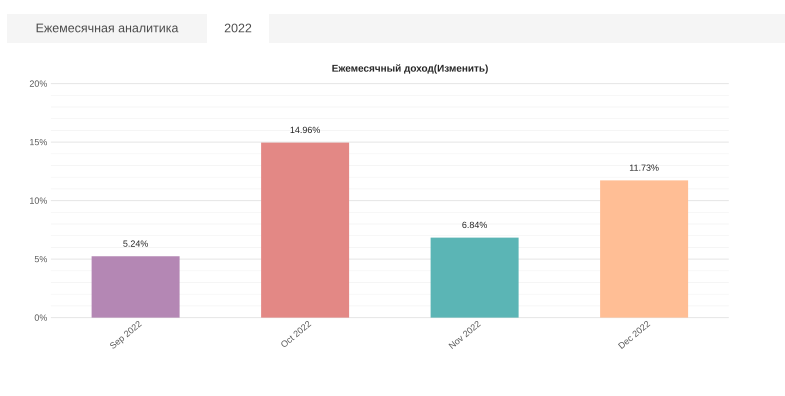 The image size is (785, 396). I want to click on text: Ежемесячная аналитика, so click(107, 28).